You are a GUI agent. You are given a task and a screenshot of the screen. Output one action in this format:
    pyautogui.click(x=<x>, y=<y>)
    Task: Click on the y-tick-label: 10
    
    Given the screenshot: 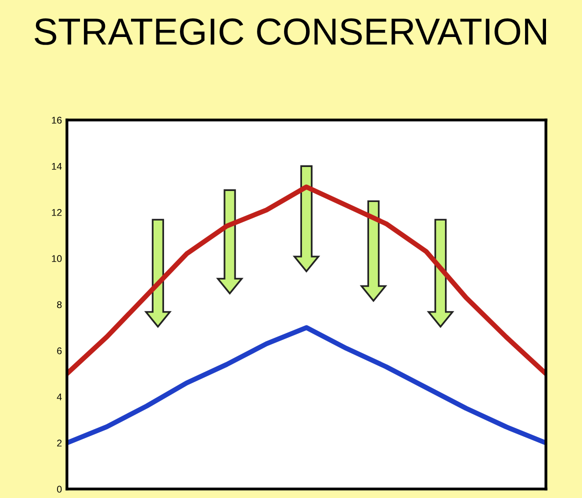 What is the action you would take?
    pyautogui.click(x=57, y=258)
    